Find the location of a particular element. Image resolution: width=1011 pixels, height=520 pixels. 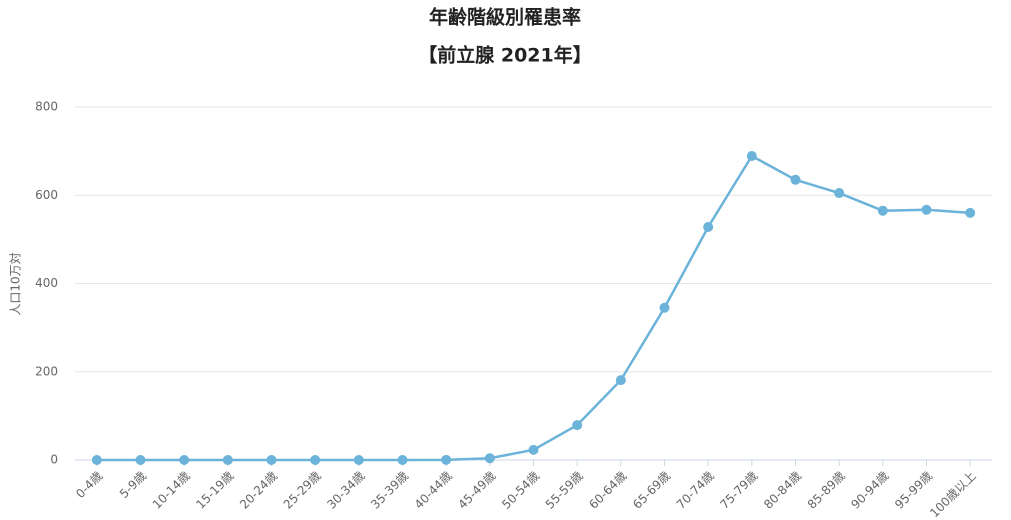

x-tick-label: 35-39歳 is located at coordinates (389, 490).